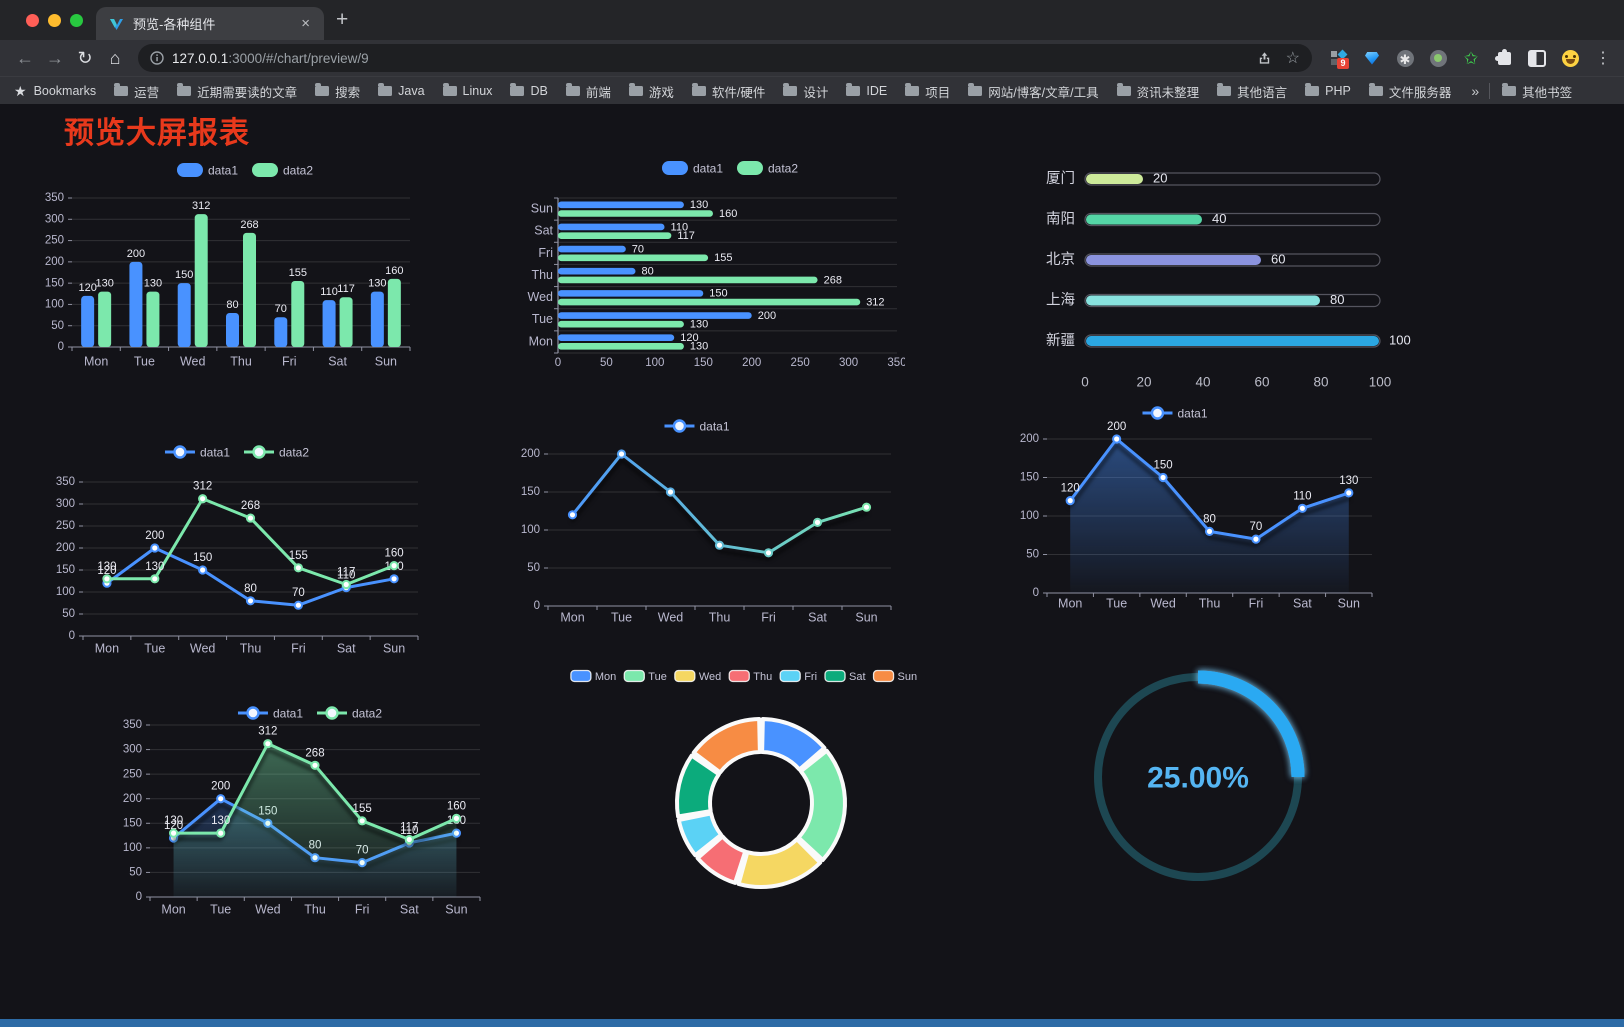 This screenshot has width=1624, height=1027. I want to click on bookmark-folder: Linux, so click(467, 90).